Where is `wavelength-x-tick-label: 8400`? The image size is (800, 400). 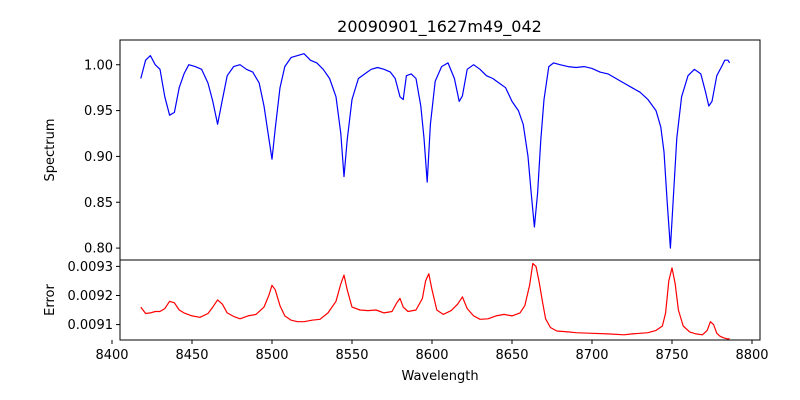
wavelength-x-tick-label: 8400 is located at coordinates (111, 355).